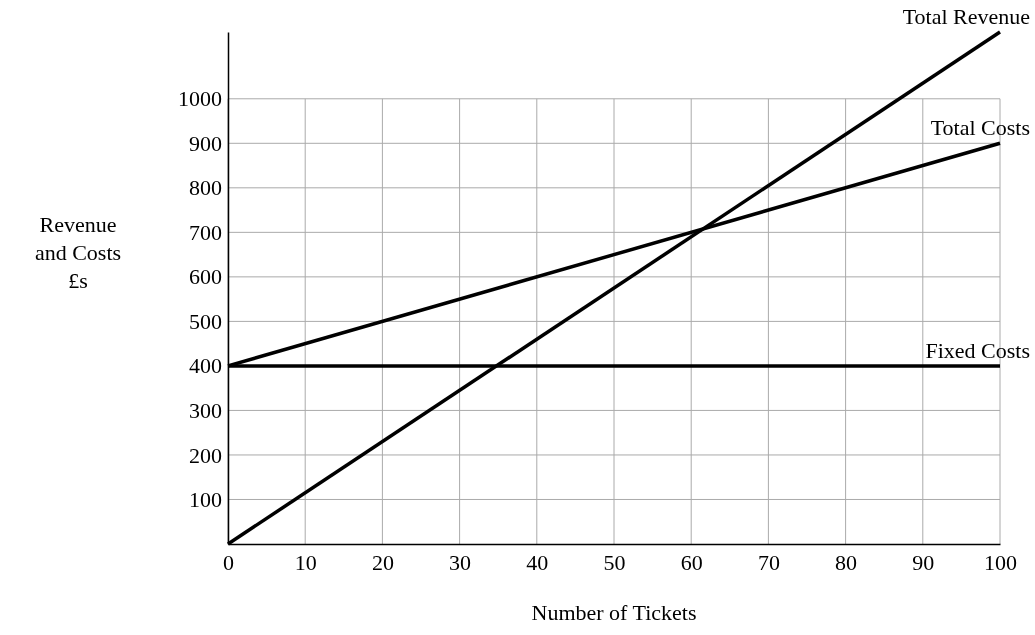  I want to click on y-tick-label: 1000, so click(200, 99).